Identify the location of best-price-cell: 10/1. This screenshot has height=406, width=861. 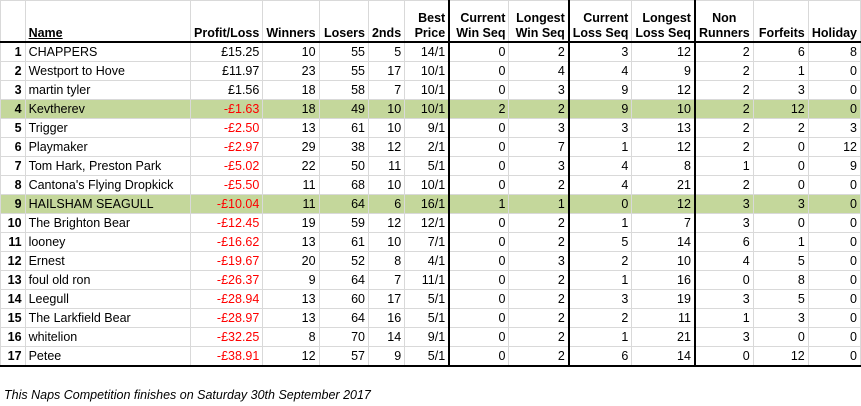
(427, 70).